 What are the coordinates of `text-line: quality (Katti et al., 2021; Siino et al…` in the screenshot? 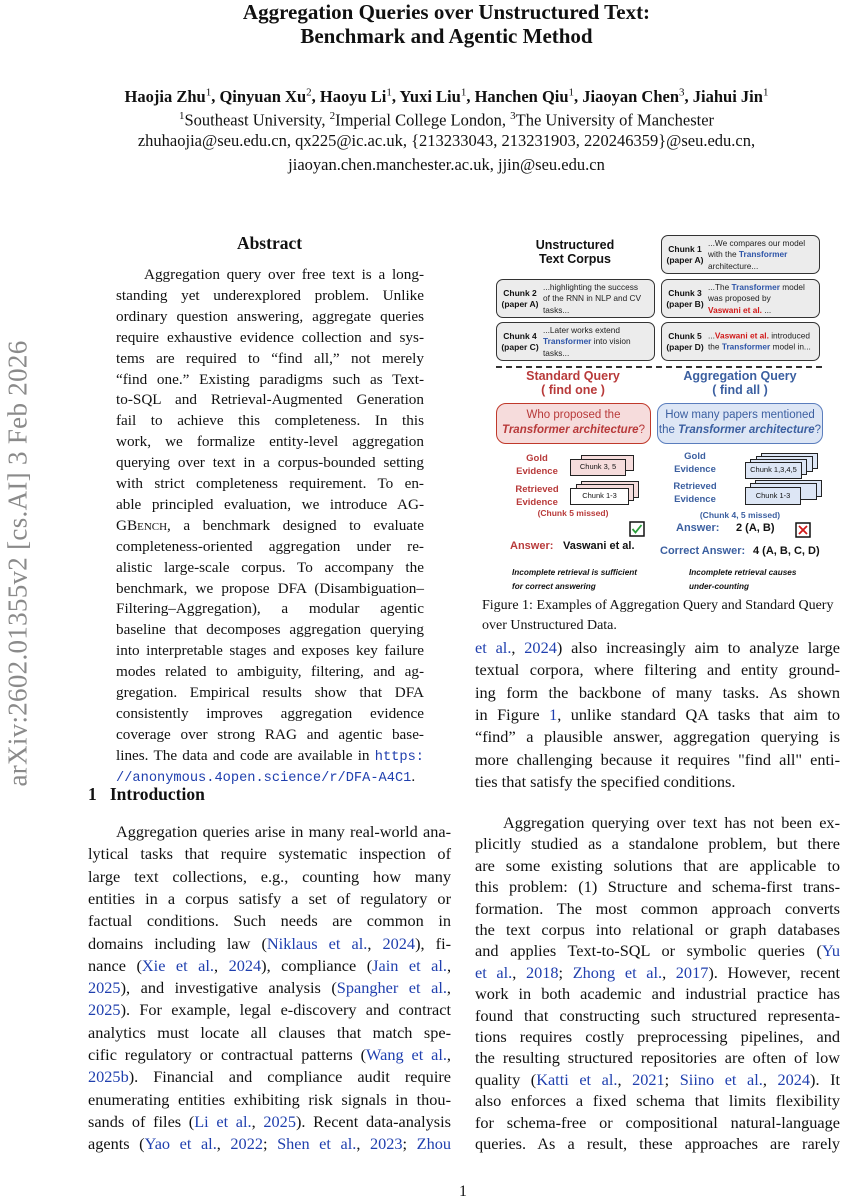 It's located at (658, 1079).